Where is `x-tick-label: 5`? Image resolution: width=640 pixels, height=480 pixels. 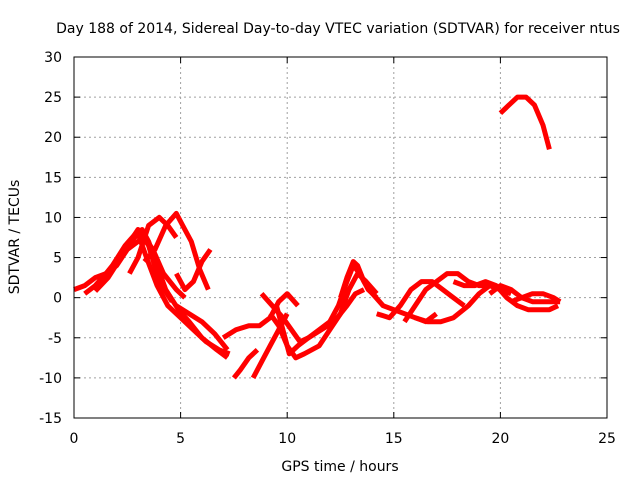 x-tick-label: 5 is located at coordinates (180, 439).